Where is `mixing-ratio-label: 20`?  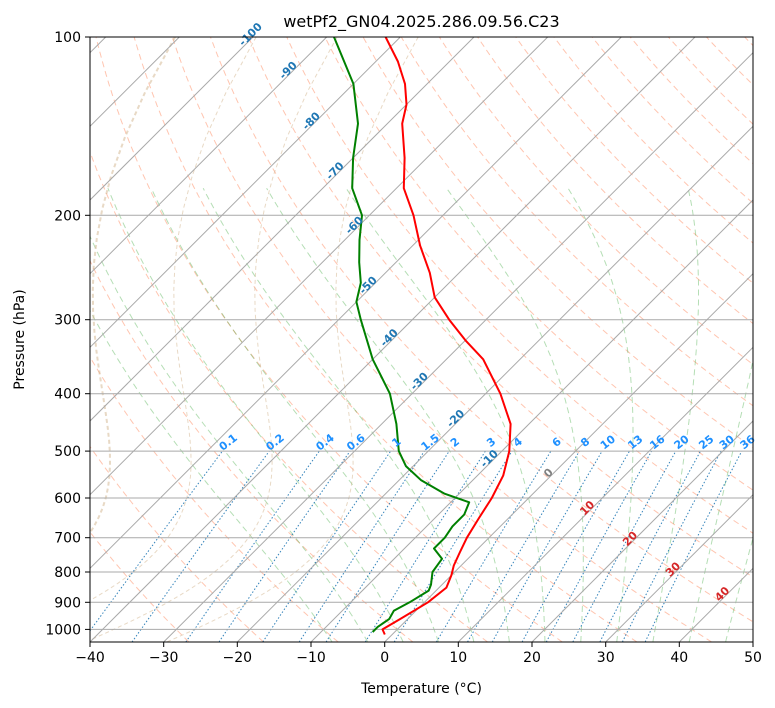
mixing-ratio-label: 20 is located at coordinates (682, 442).